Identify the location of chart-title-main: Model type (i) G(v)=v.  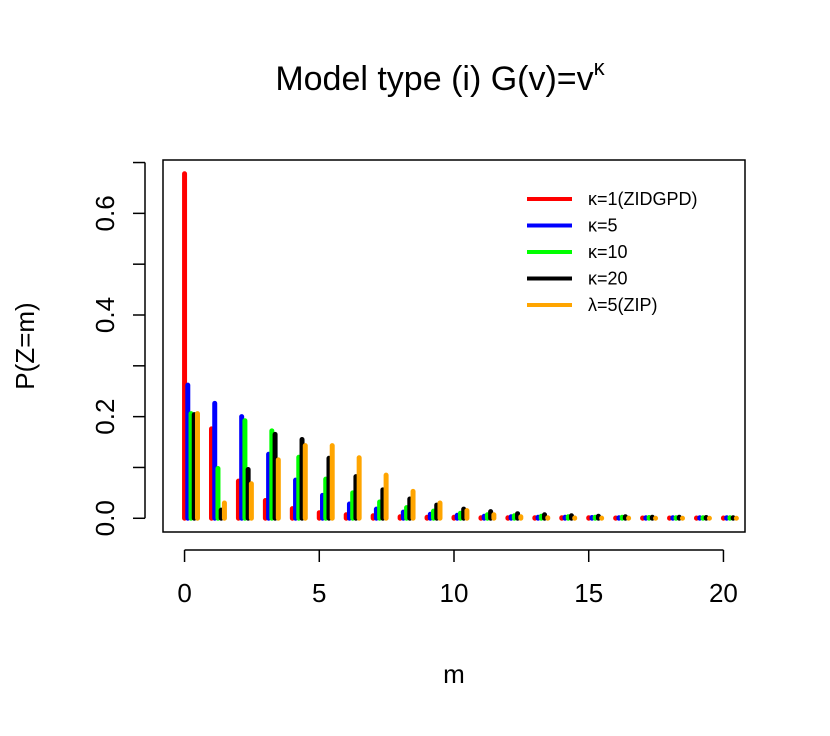
(434, 79).